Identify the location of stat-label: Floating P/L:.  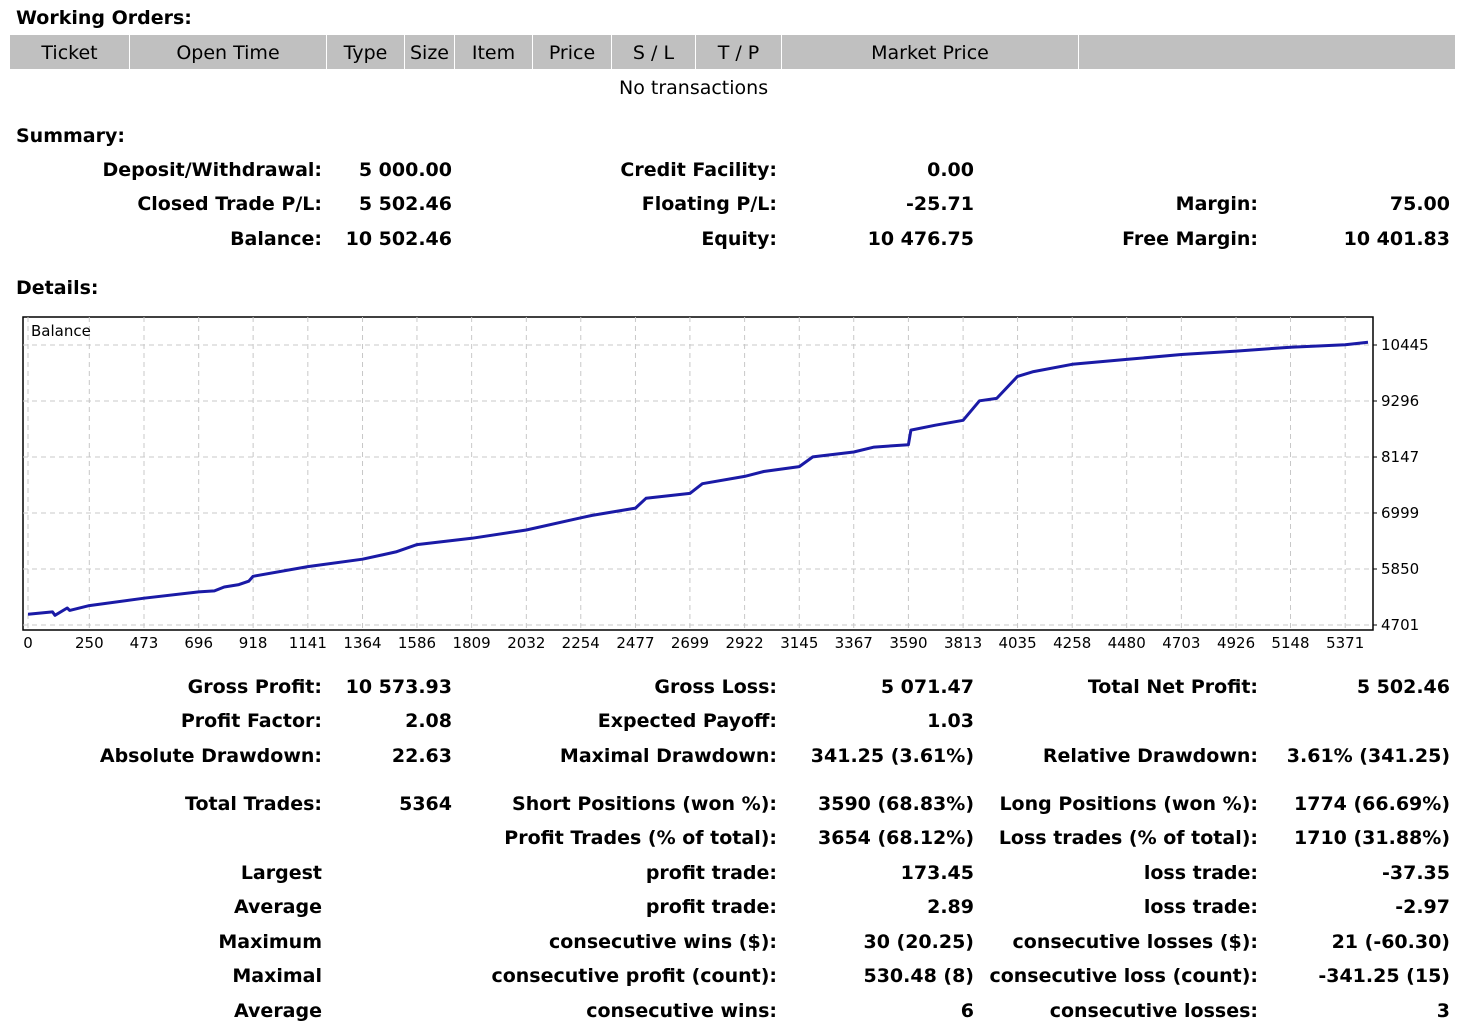
(709, 204).